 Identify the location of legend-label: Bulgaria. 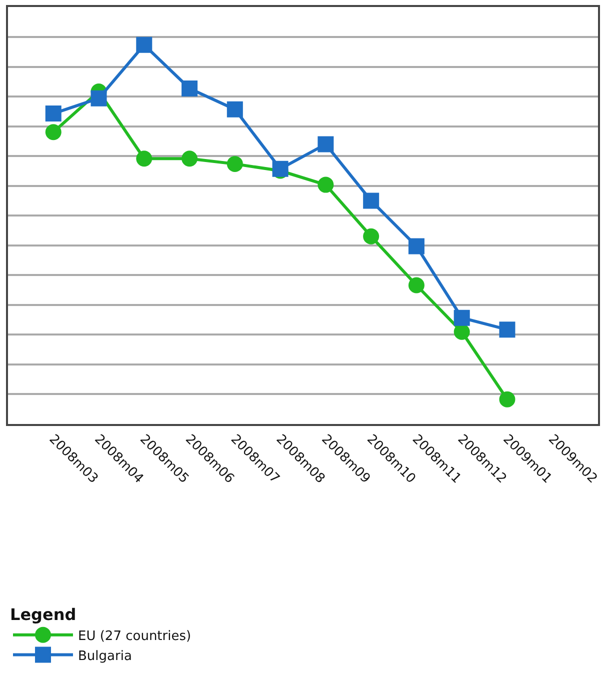
(105, 656).